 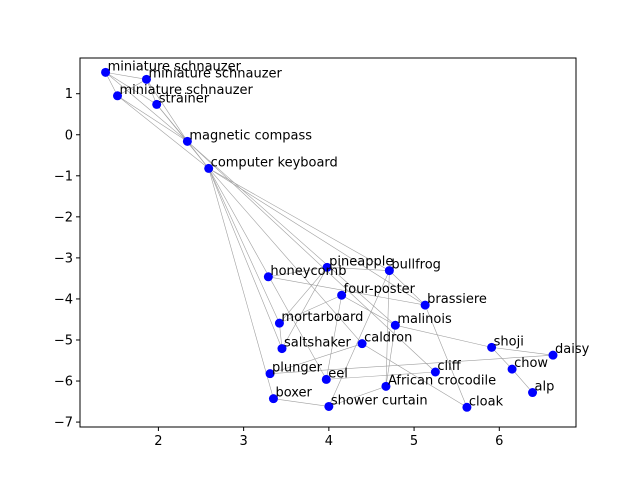 I want to click on point-label: honeycomb, so click(x=308, y=271).